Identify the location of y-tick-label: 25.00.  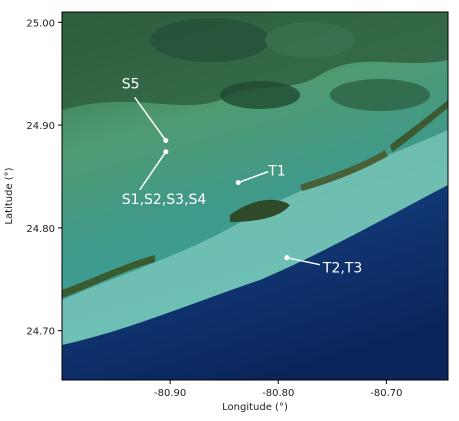
(40, 23).